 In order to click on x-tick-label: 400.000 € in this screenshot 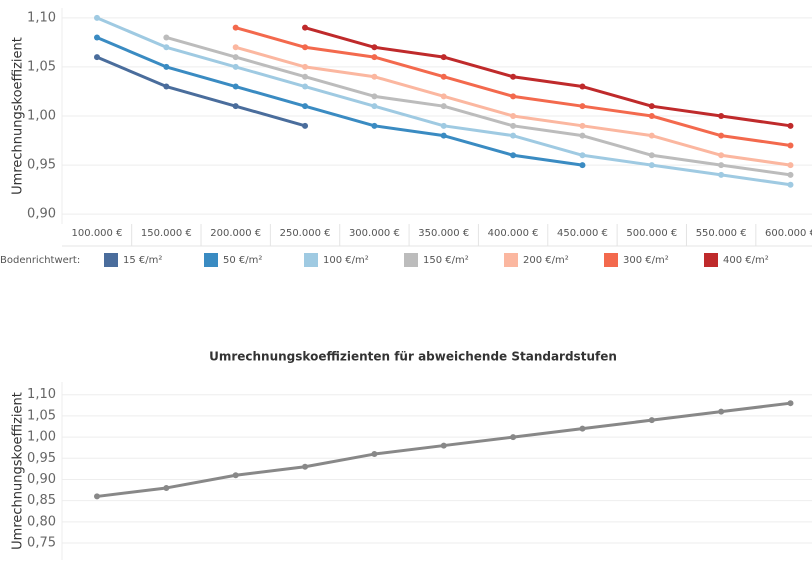, I will do `click(513, 233)`.